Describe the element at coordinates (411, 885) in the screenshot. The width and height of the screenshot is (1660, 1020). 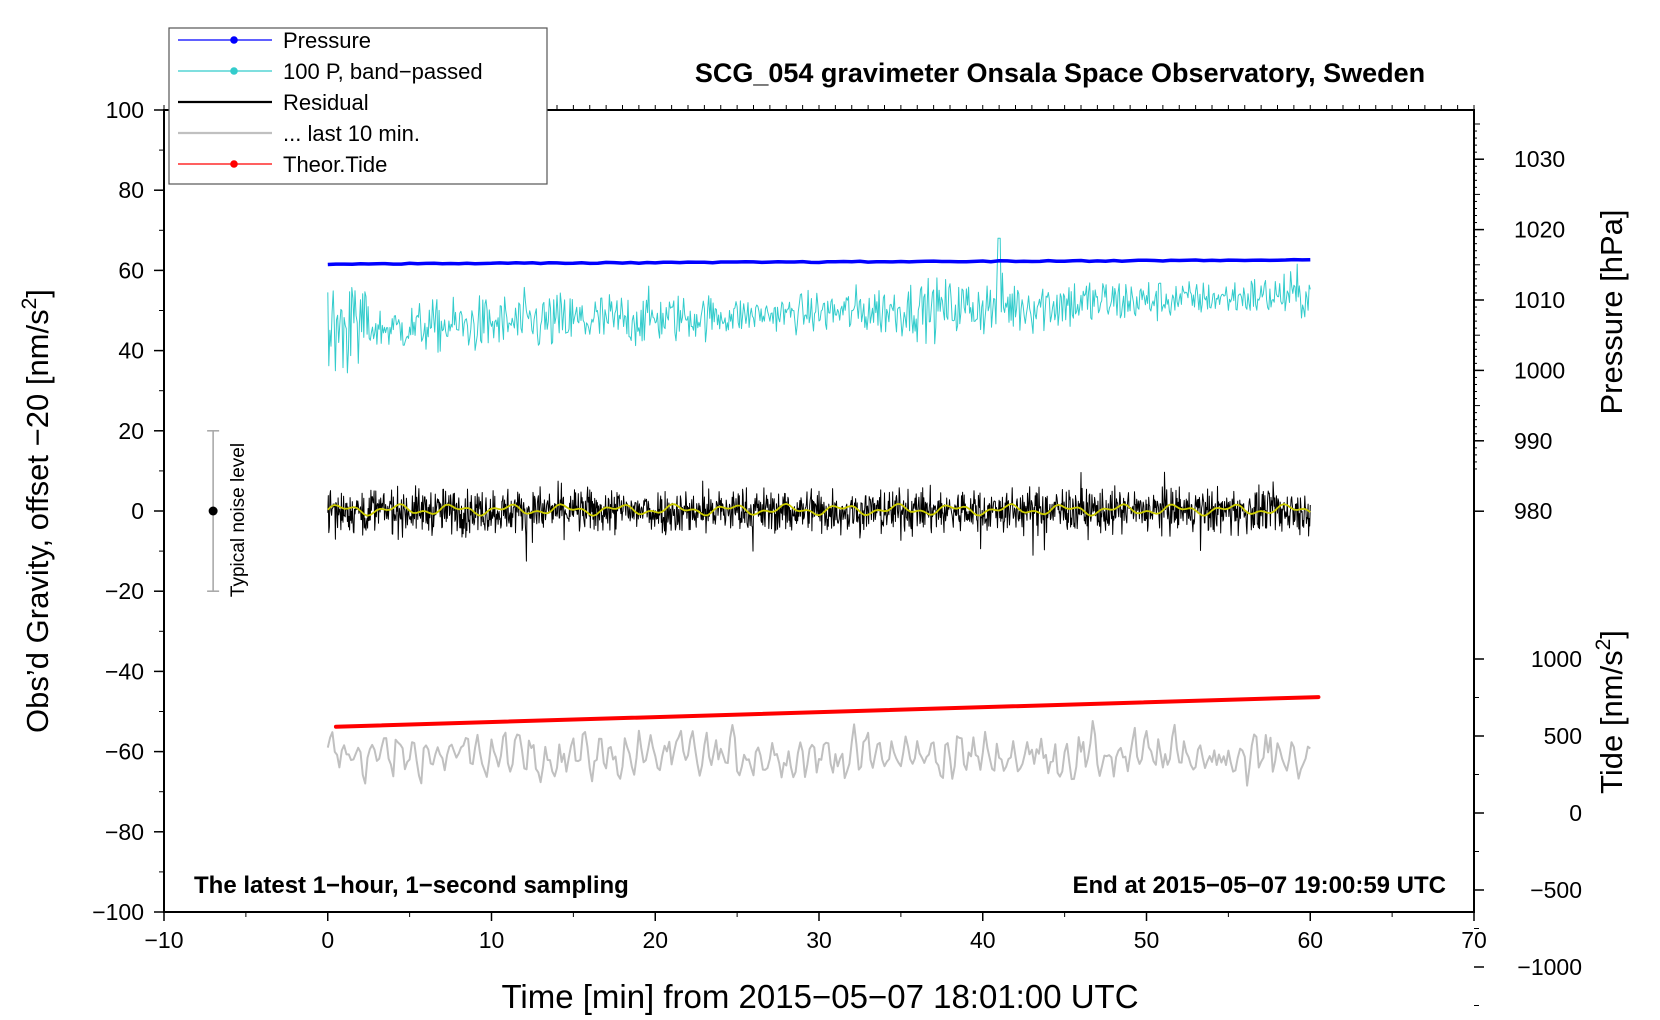
I see `annotation-sampling: The latest 1−hour, 1−second sampling` at that location.